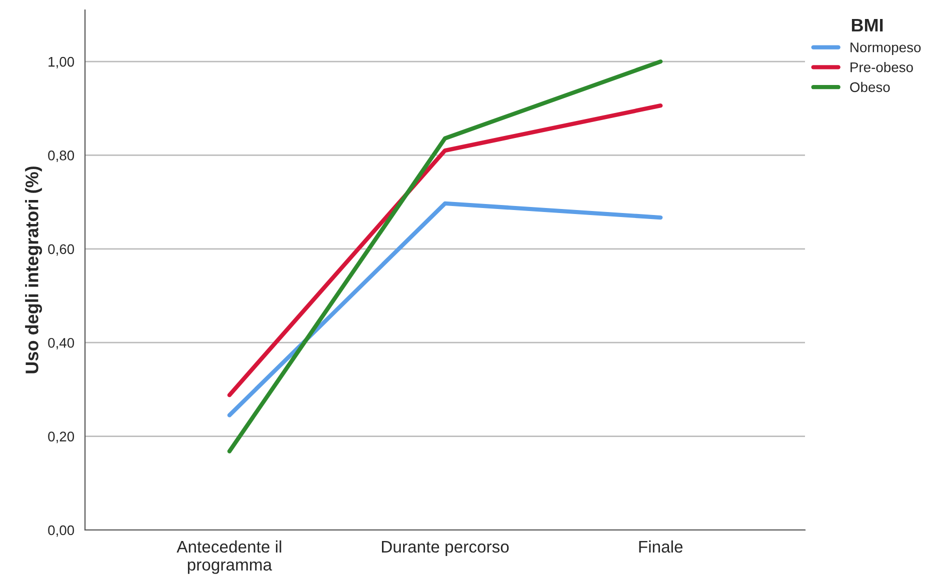 The height and width of the screenshot is (586, 944). What do you see at coordinates (867, 25) in the screenshot?
I see `legend-title: BMI` at bounding box center [867, 25].